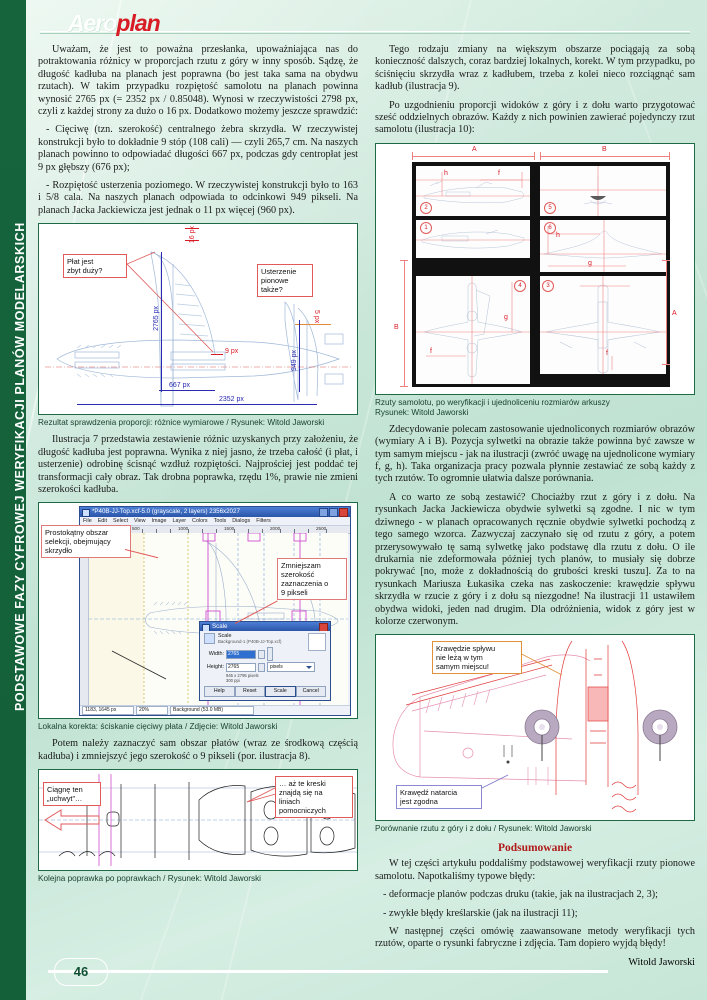 This screenshot has height=1000, width=707. What do you see at coordinates (291, 667) in the screenshot?
I see `unit-select: pixels` at bounding box center [291, 667].